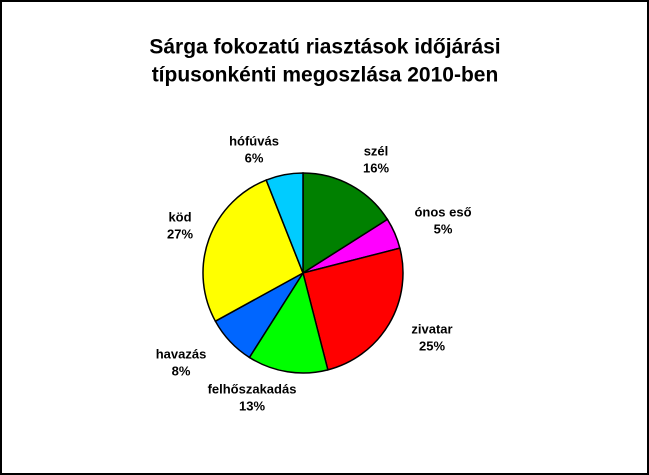  Describe the element at coordinates (325, 75) in the screenshot. I see `chart-title: típusonkénti megoszlása 2010-ben` at that location.